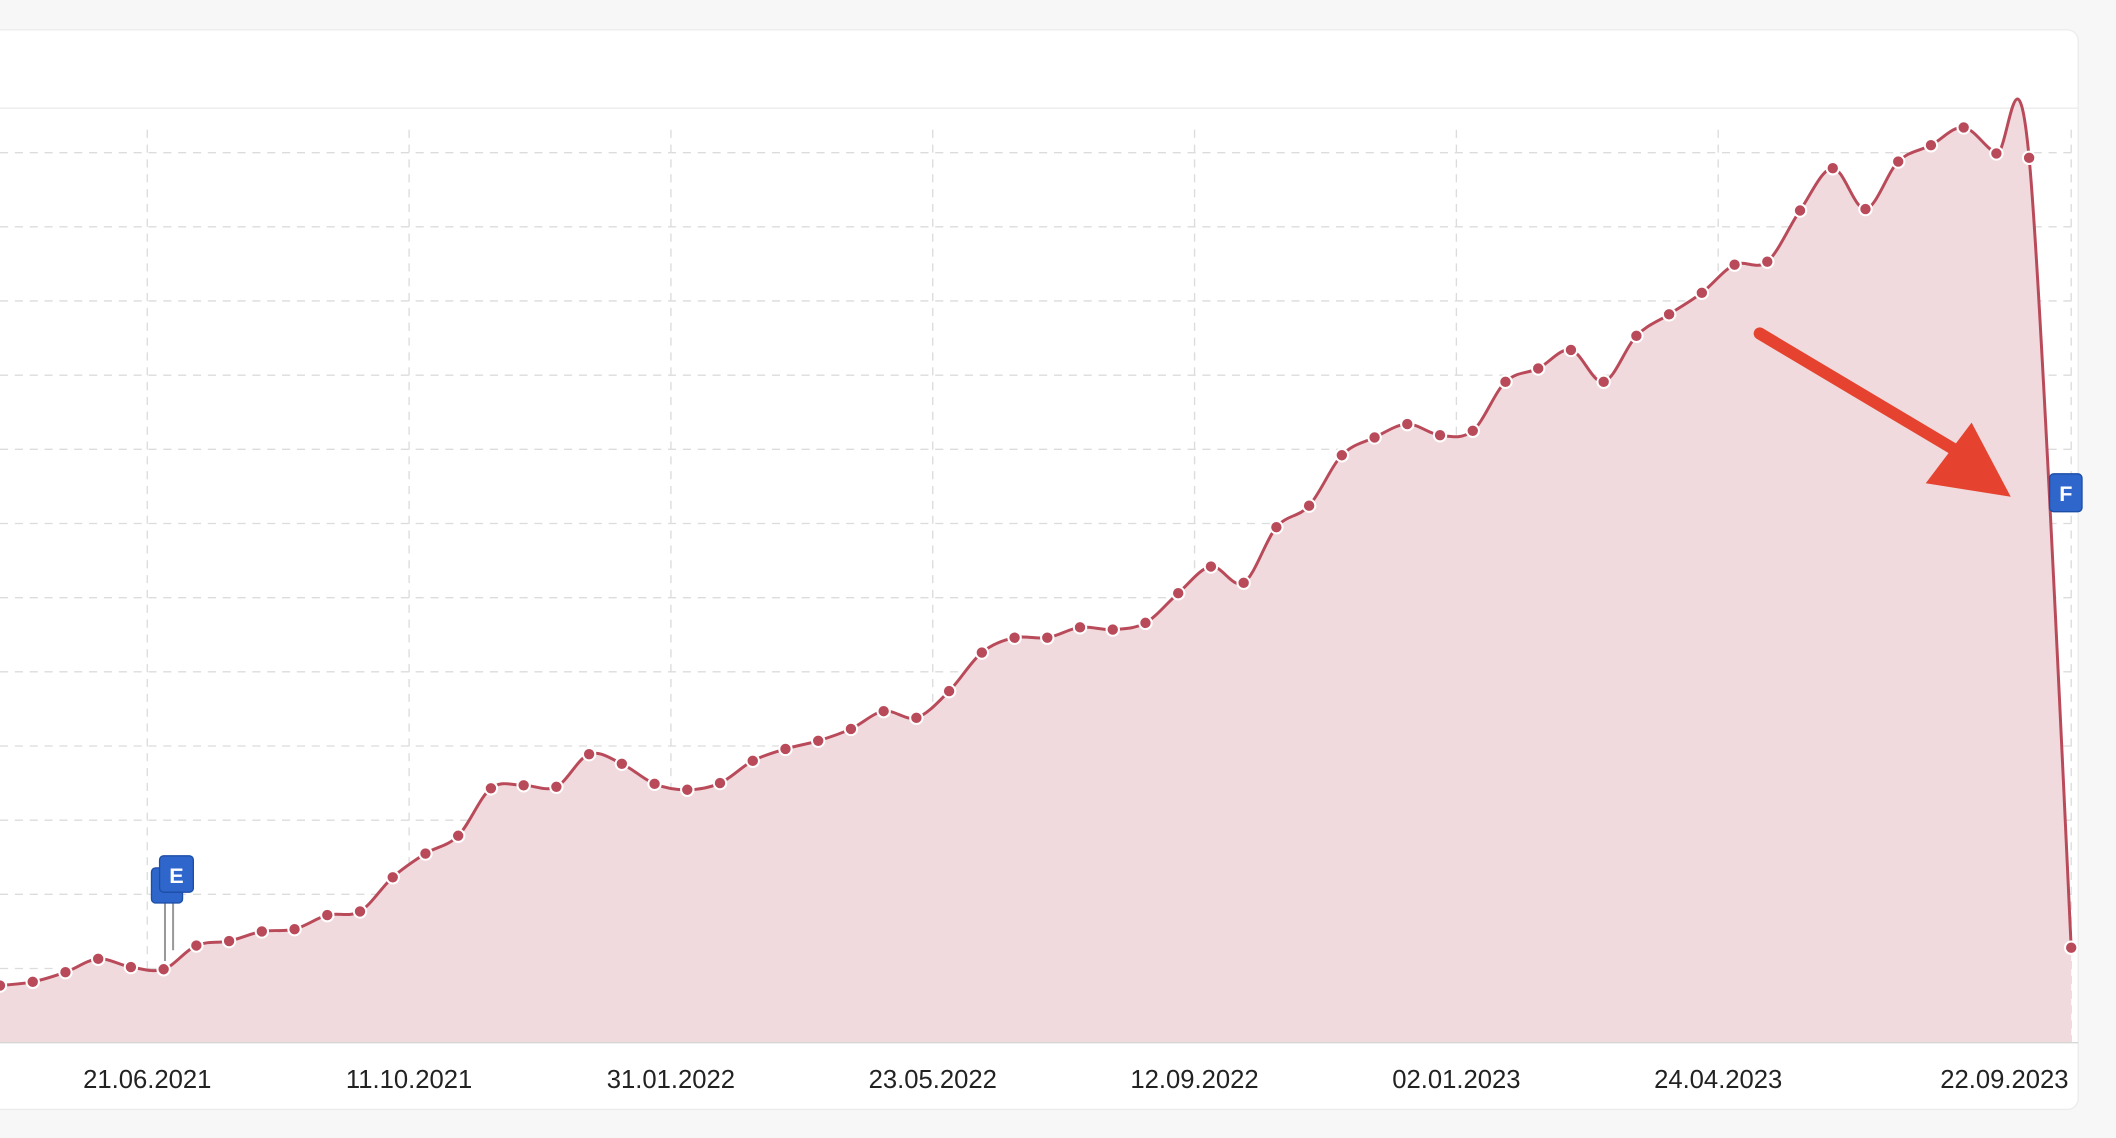  Describe the element at coordinates (147, 1080) in the screenshot. I see `x-tick-label: 21.06.2021` at that location.